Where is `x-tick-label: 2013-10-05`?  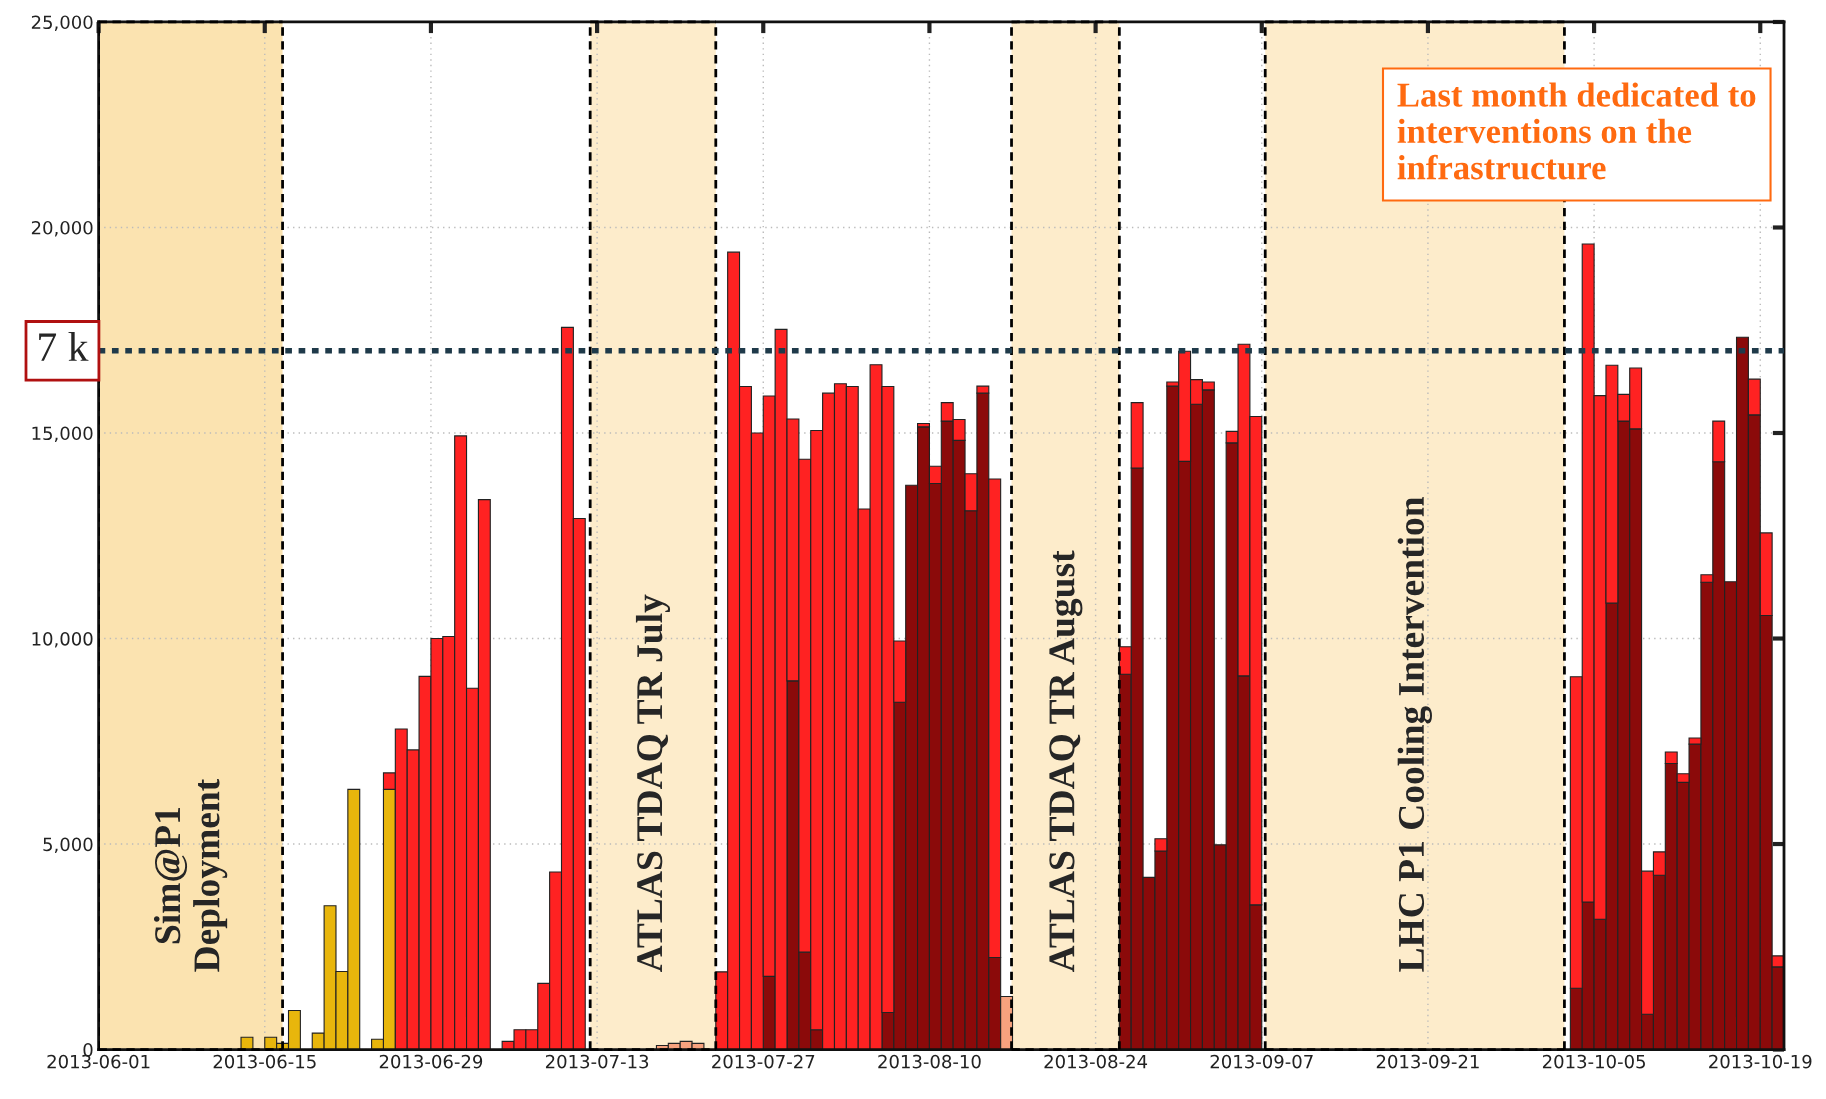 x-tick-label: 2013-10-05 is located at coordinates (1593, 1061).